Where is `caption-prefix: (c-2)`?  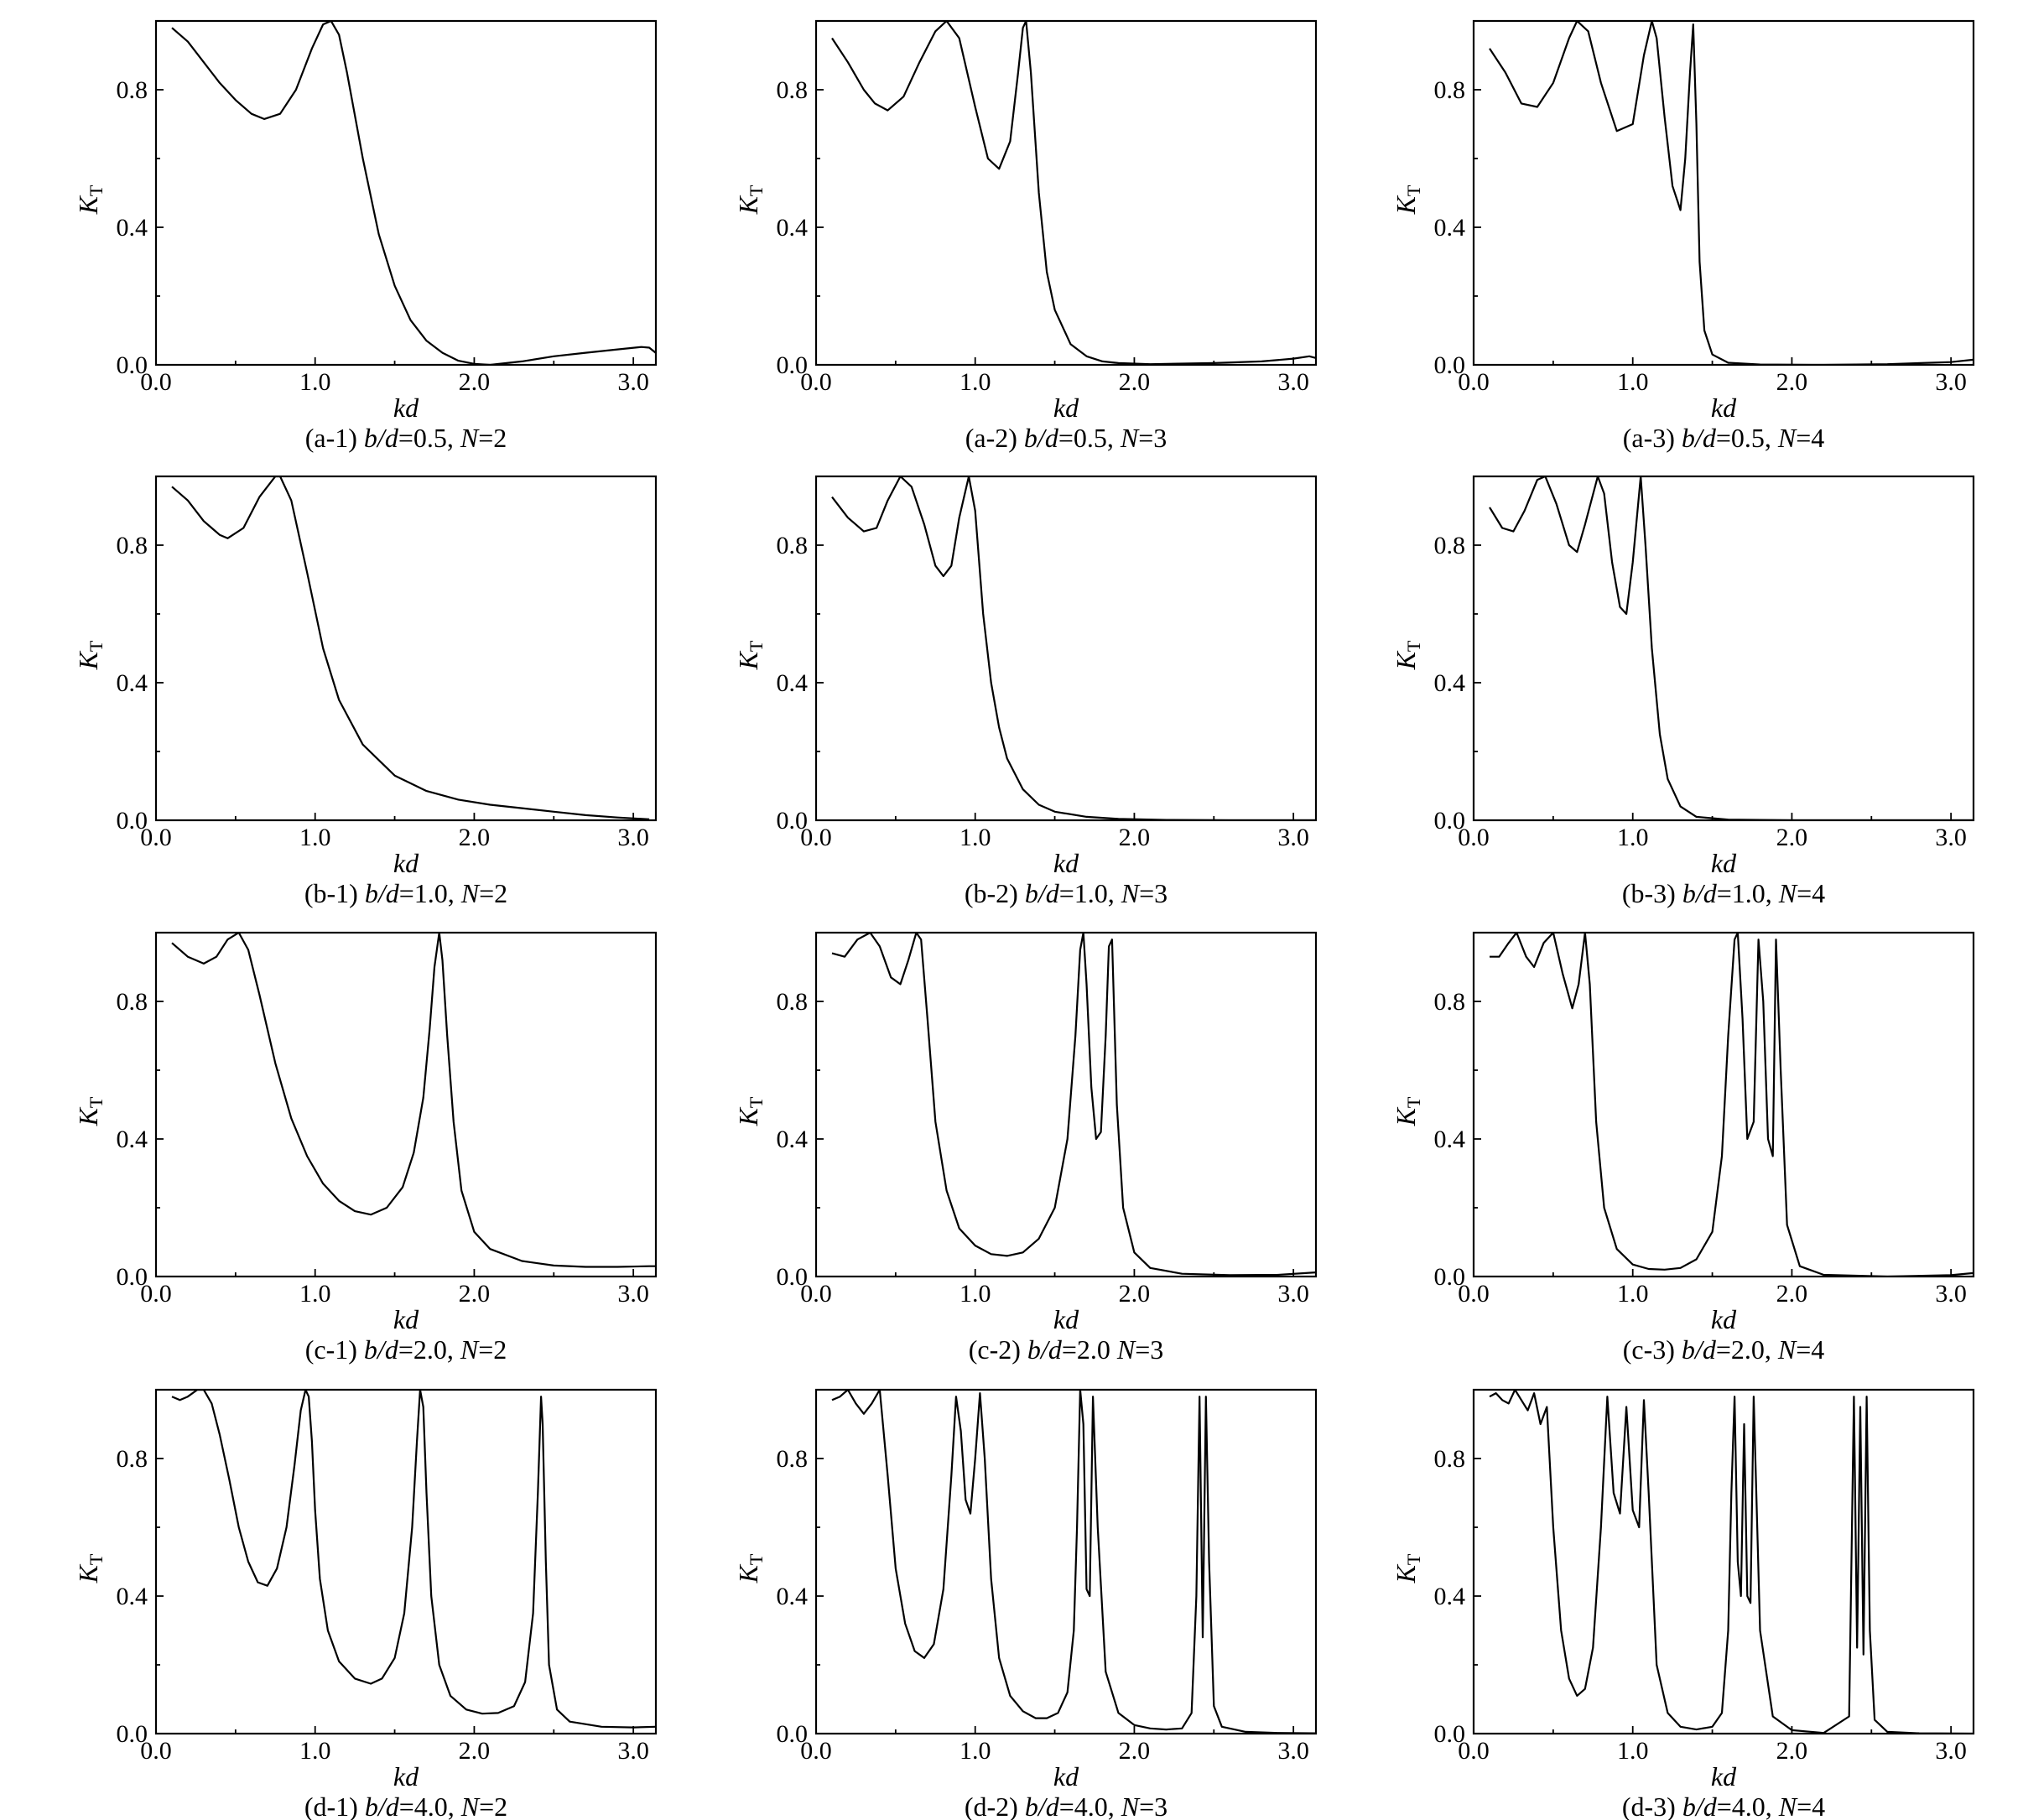 caption-prefix: (c-2) is located at coordinates (998, 1349).